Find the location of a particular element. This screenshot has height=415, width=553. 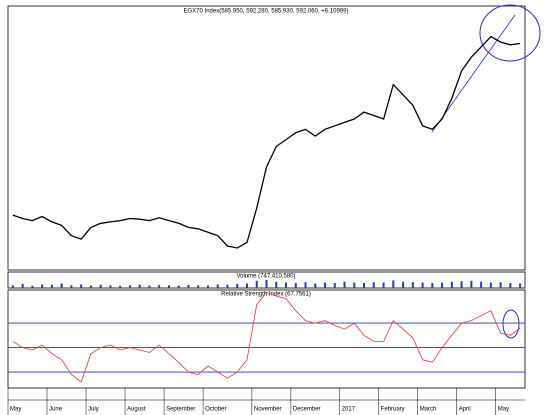

x-tick-label: December is located at coordinates (307, 410).